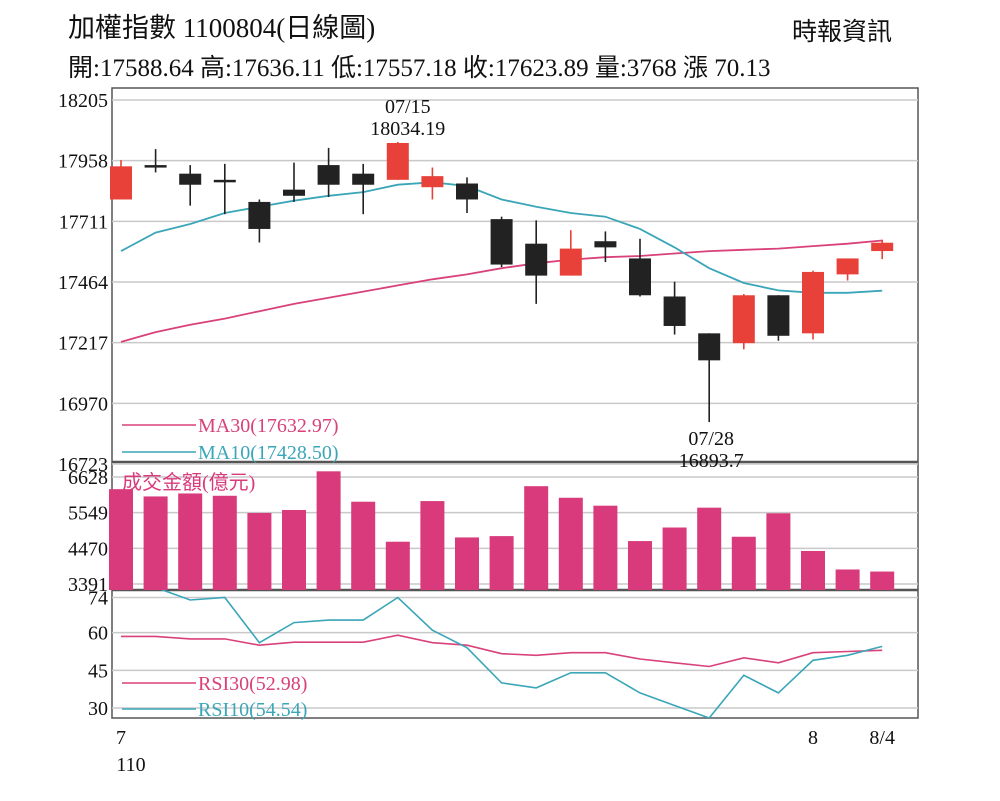 The width and height of the screenshot is (1000, 801). Describe the element at coordinates (711, 439) in the screenshot. I see `low-date-label: 07/28` at that location.